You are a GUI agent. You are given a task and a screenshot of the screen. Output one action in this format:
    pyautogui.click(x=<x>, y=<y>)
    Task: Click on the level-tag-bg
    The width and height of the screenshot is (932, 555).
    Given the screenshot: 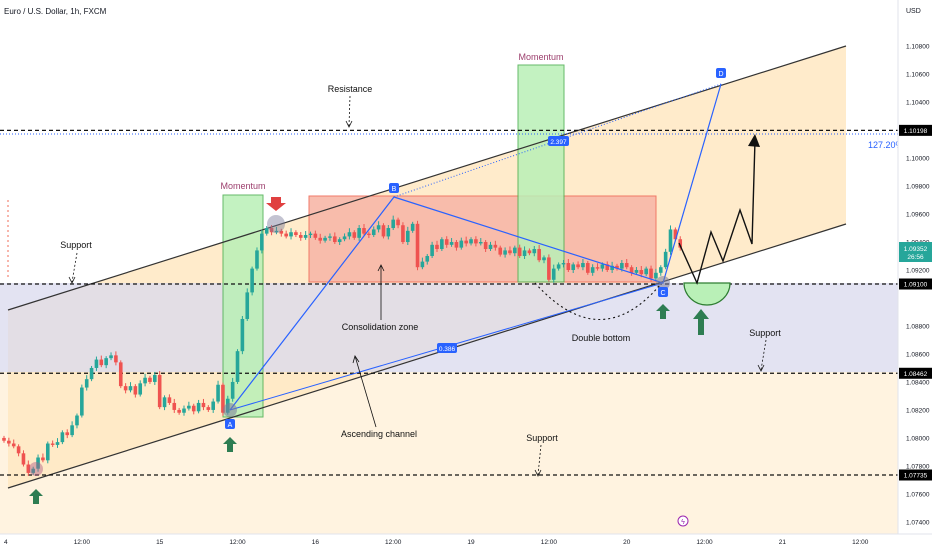 What is the action you would take?
    pyautogui.click(x=915, y=475)
    